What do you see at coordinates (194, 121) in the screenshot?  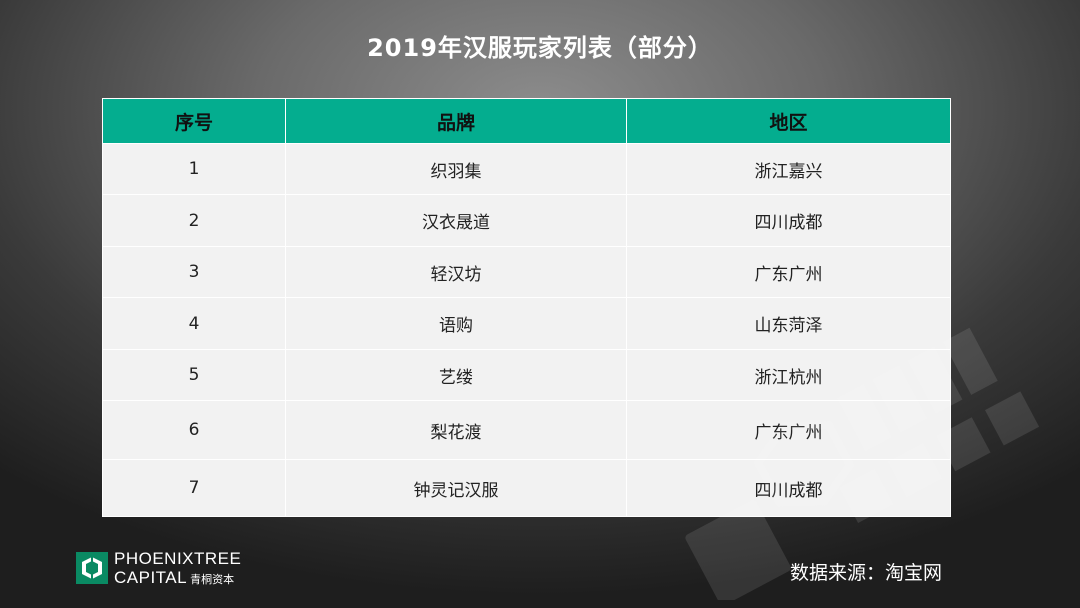 I see `header-index: 序号` at bounding box center [194, 121].